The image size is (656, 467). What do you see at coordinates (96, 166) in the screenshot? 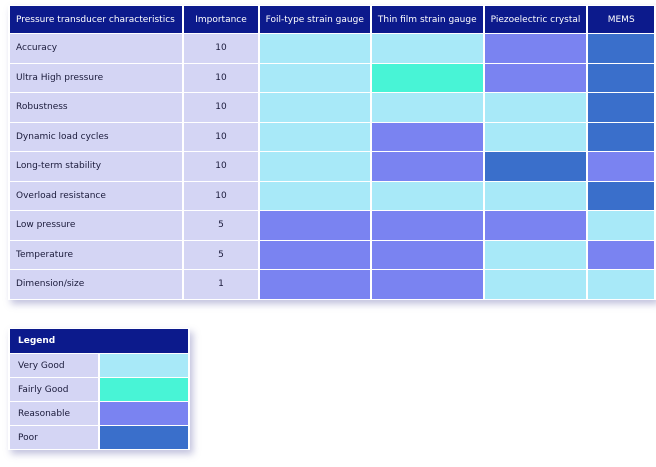
I see `row-label: Long-term stability` at bounding box center [96, 166].